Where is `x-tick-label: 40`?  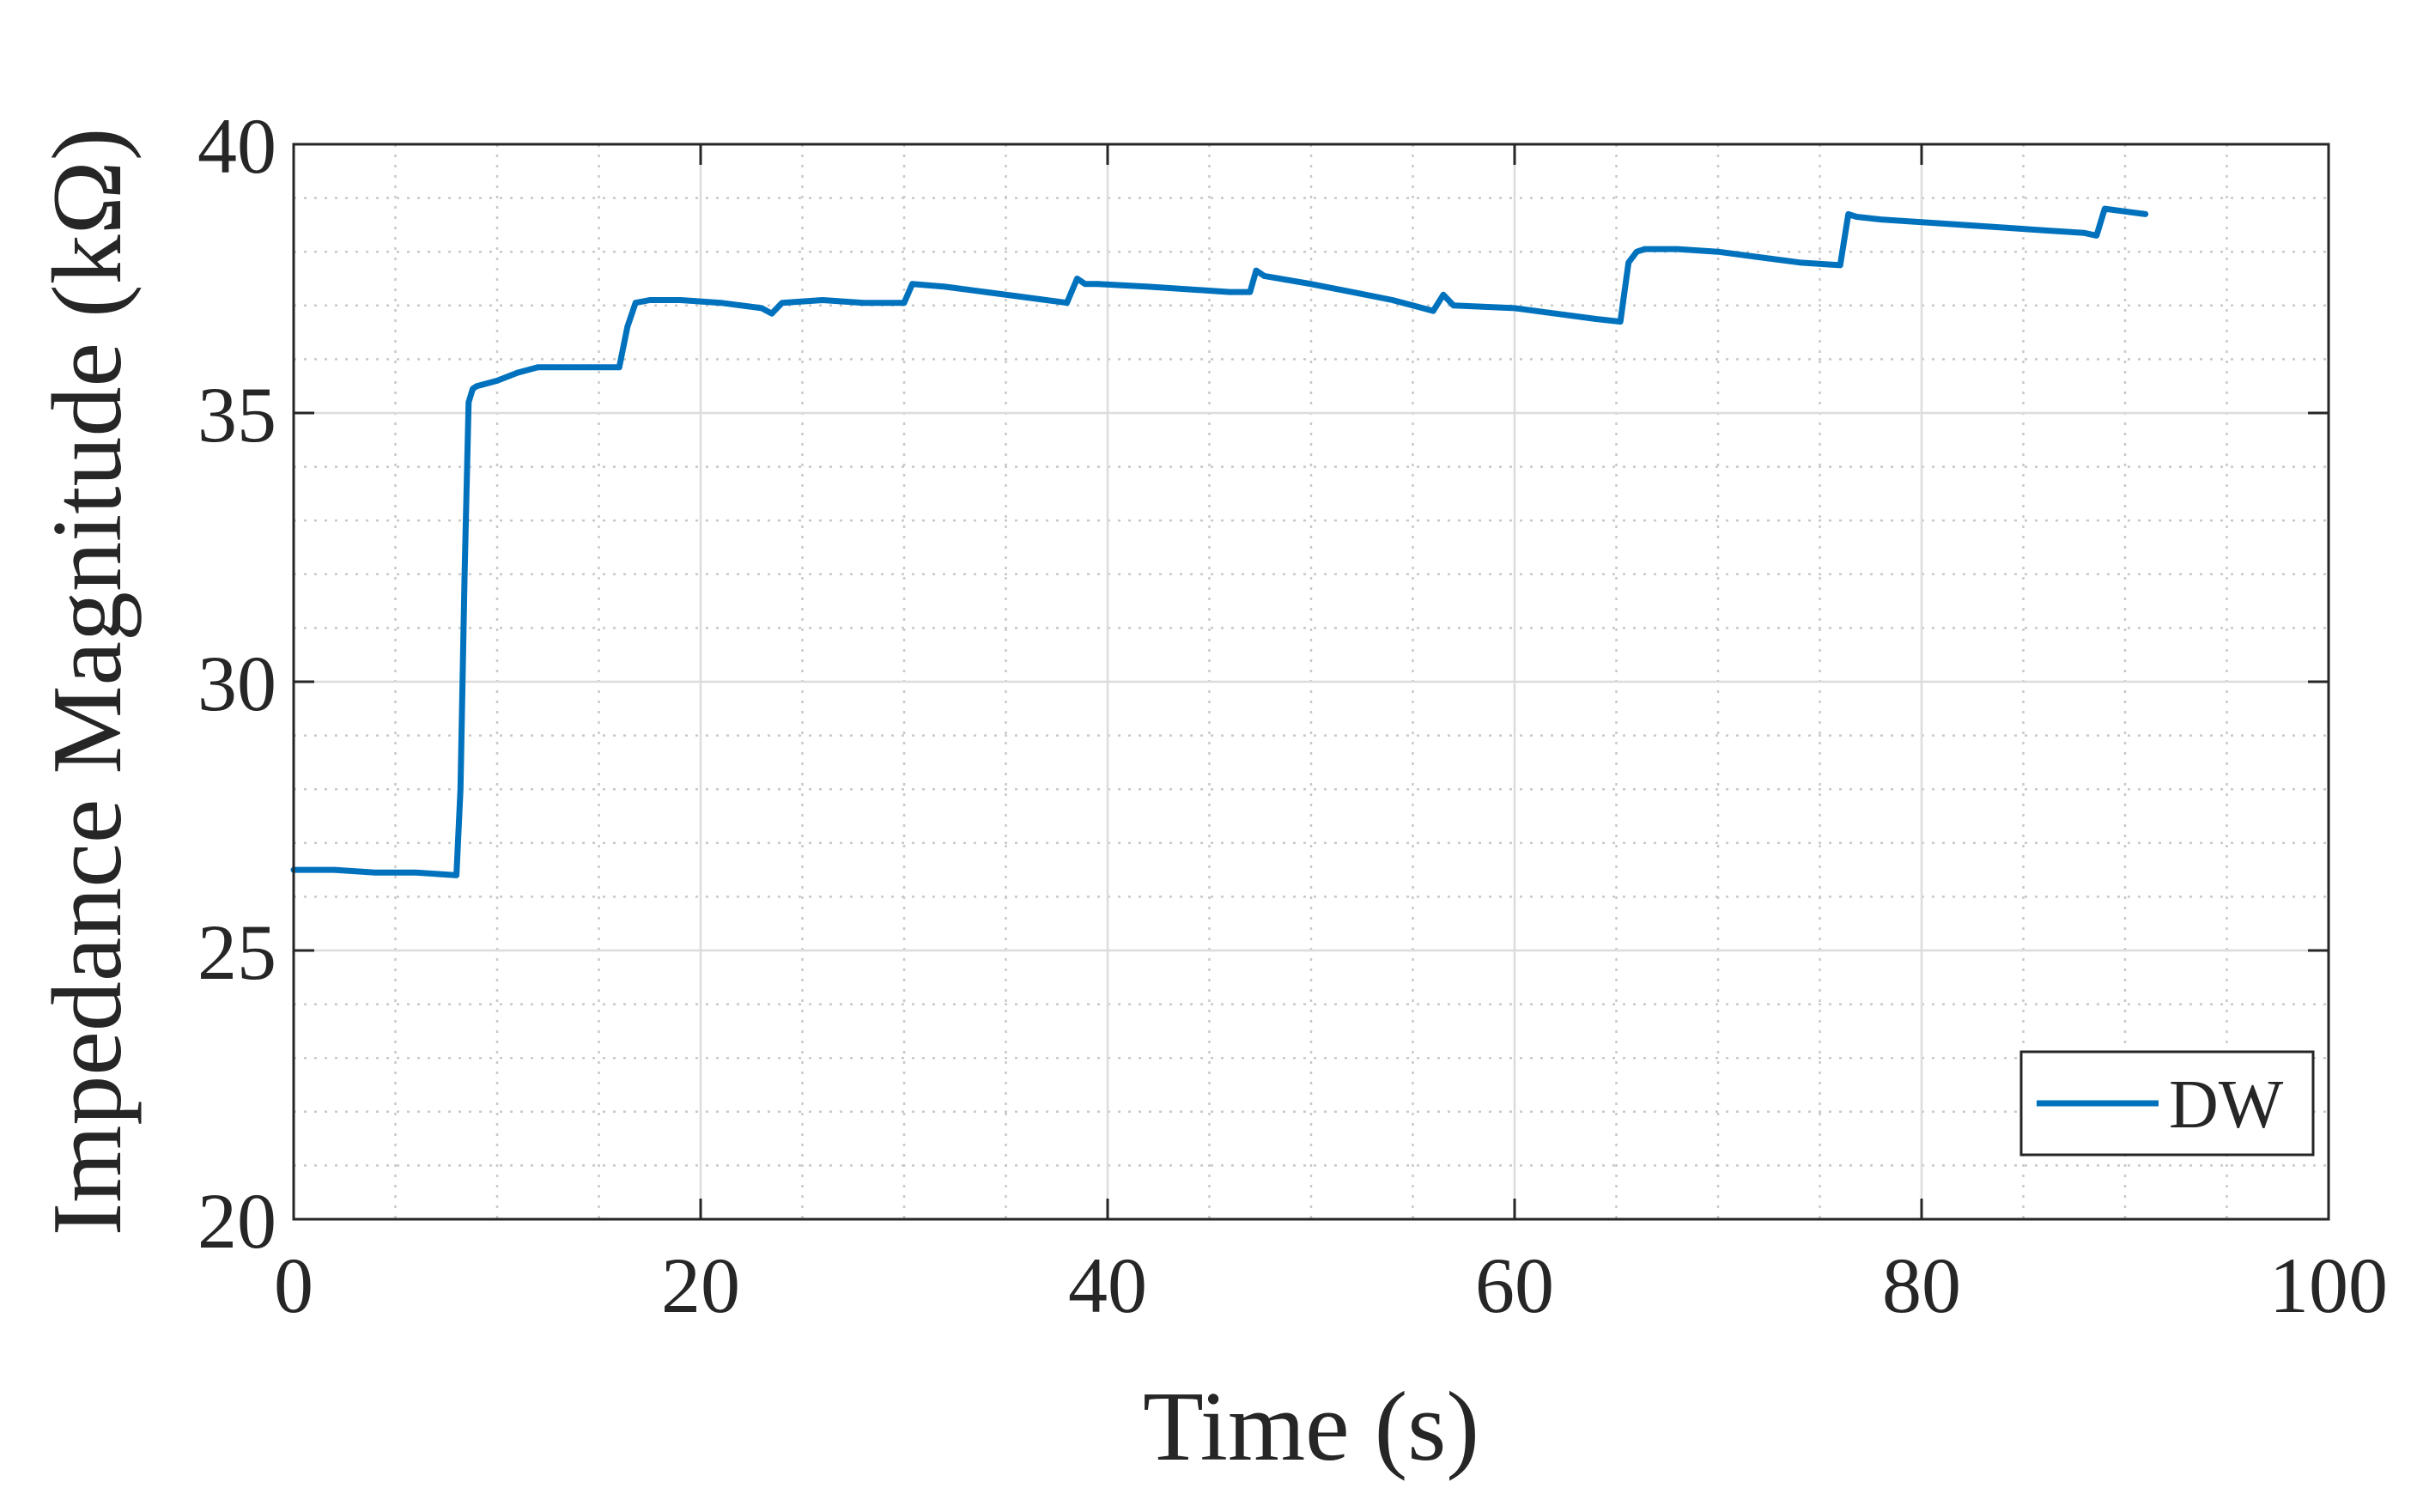
x-tick-label: 40 is located at coordinates (1107, 1285).